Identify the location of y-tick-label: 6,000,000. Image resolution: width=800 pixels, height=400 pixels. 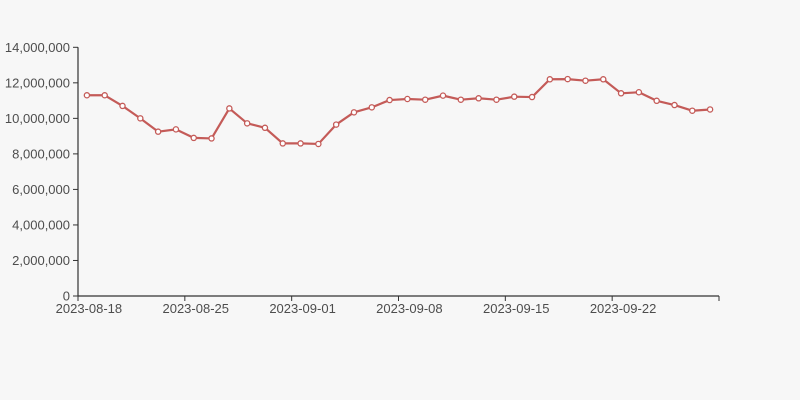
(41, 189).